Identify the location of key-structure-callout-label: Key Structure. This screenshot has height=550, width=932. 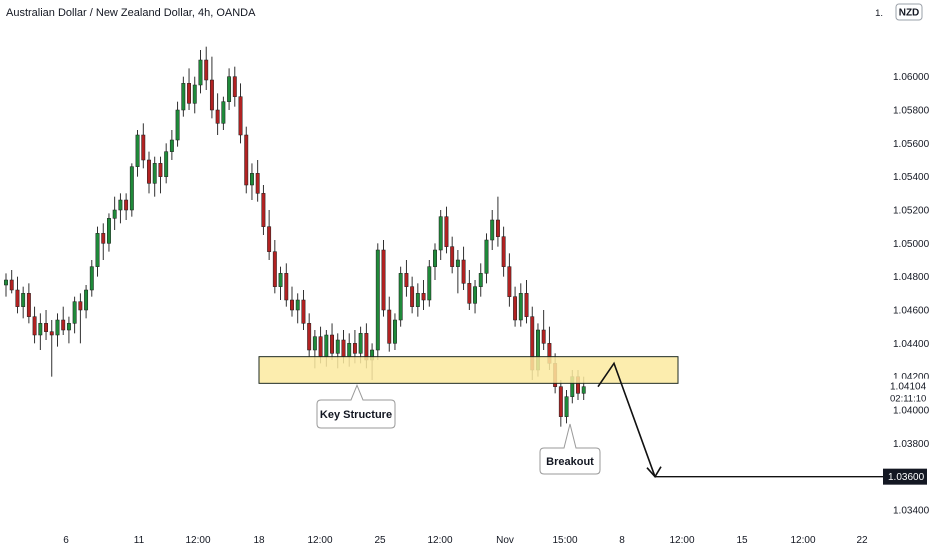
(356, 415).